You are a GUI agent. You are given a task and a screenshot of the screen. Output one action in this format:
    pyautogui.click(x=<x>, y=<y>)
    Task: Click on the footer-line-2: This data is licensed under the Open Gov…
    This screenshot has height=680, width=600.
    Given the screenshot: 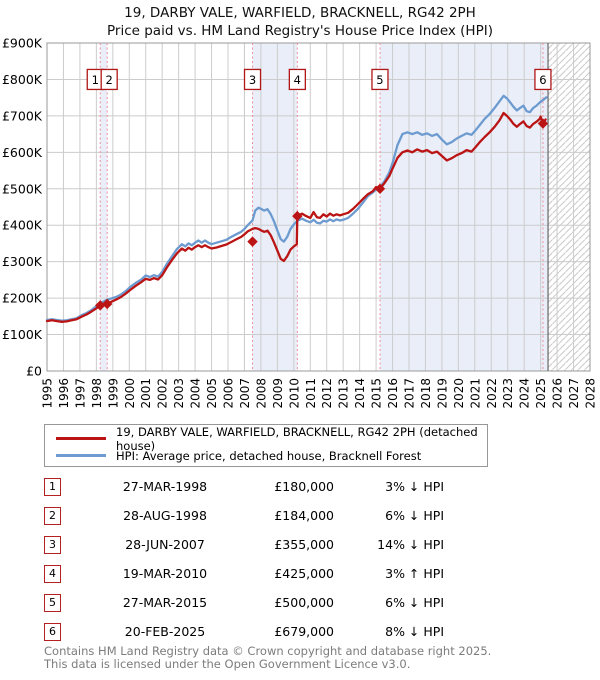 What is the action you would take?
    pyautogui.click(x=227, y=664)
    